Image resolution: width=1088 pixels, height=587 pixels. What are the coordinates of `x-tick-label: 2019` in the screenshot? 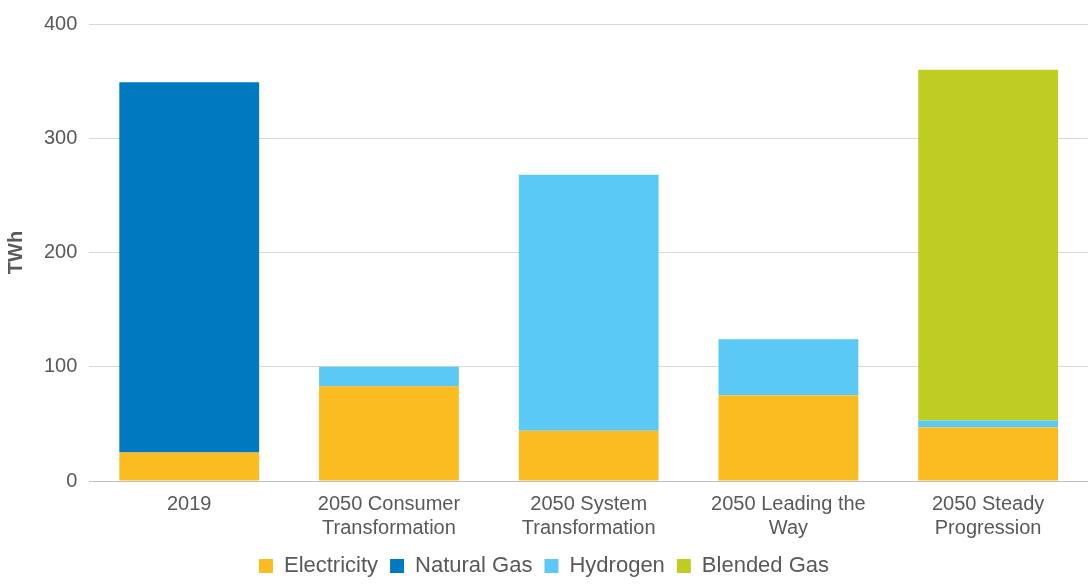 It's located at (189, 502).